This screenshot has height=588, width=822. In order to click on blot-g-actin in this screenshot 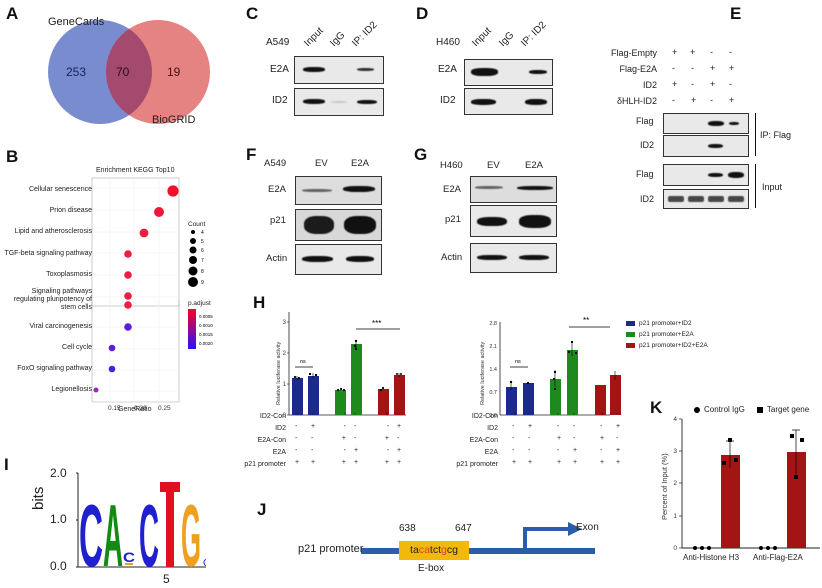, I will do `click(513, 258)`.